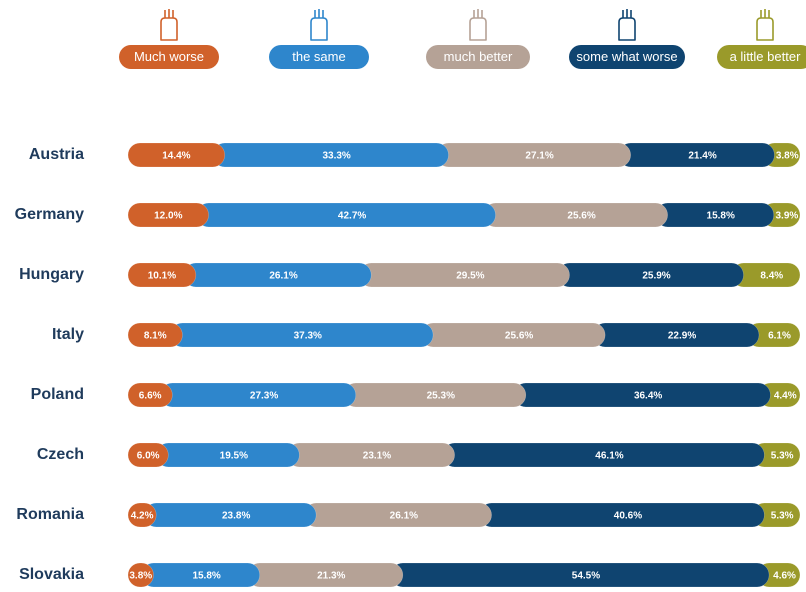  I want to click on value-label: 14.4%, so click(176, 156).